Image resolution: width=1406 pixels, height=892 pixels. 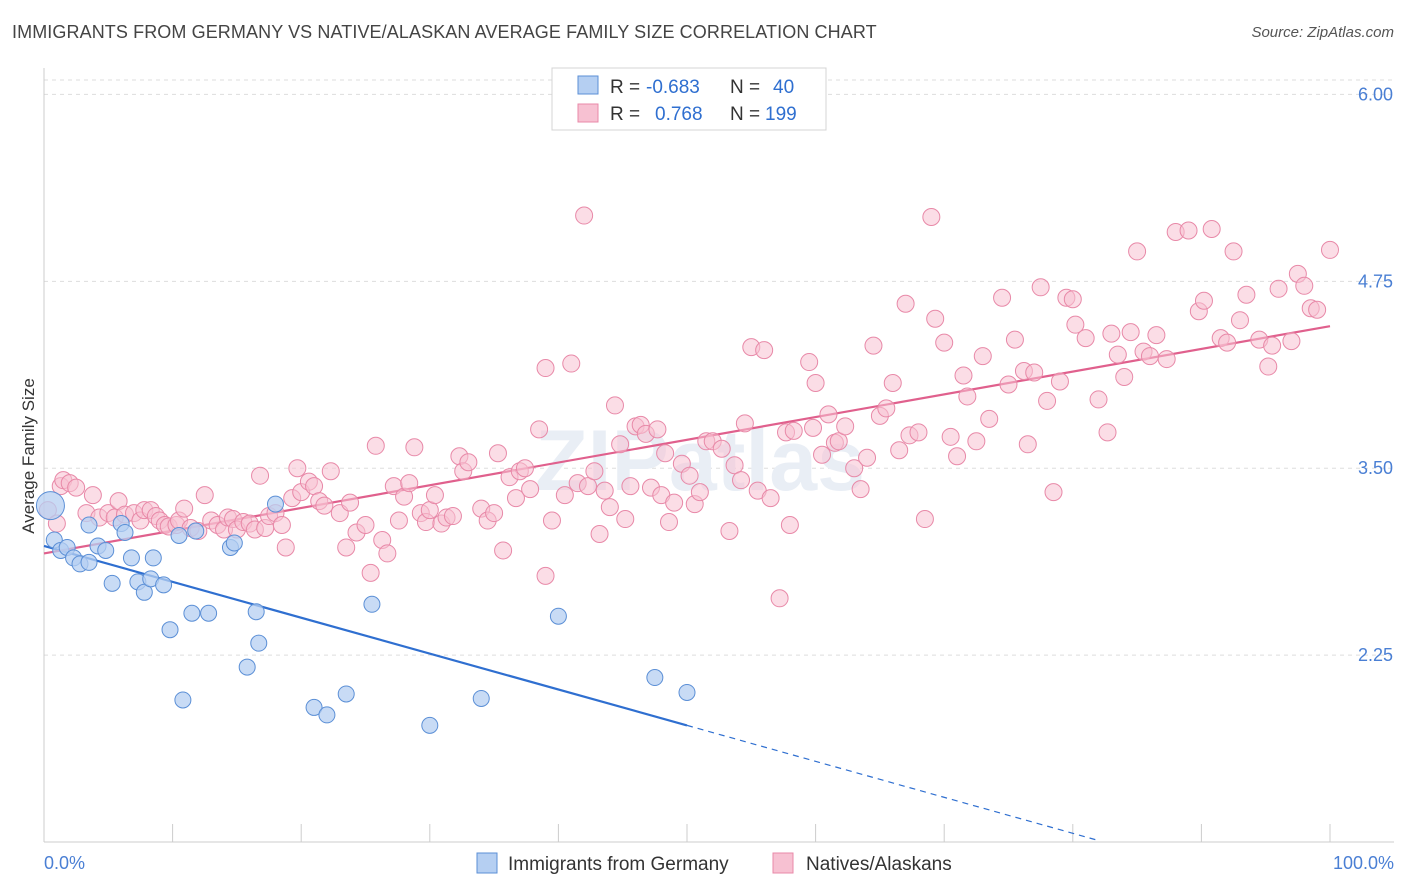 What do you see at coordinates (1375, 374) in the screenshot?
I see `y-tick-labels: 2.25 3.50 4.75 6.00` at bounding box center [1375, 374].